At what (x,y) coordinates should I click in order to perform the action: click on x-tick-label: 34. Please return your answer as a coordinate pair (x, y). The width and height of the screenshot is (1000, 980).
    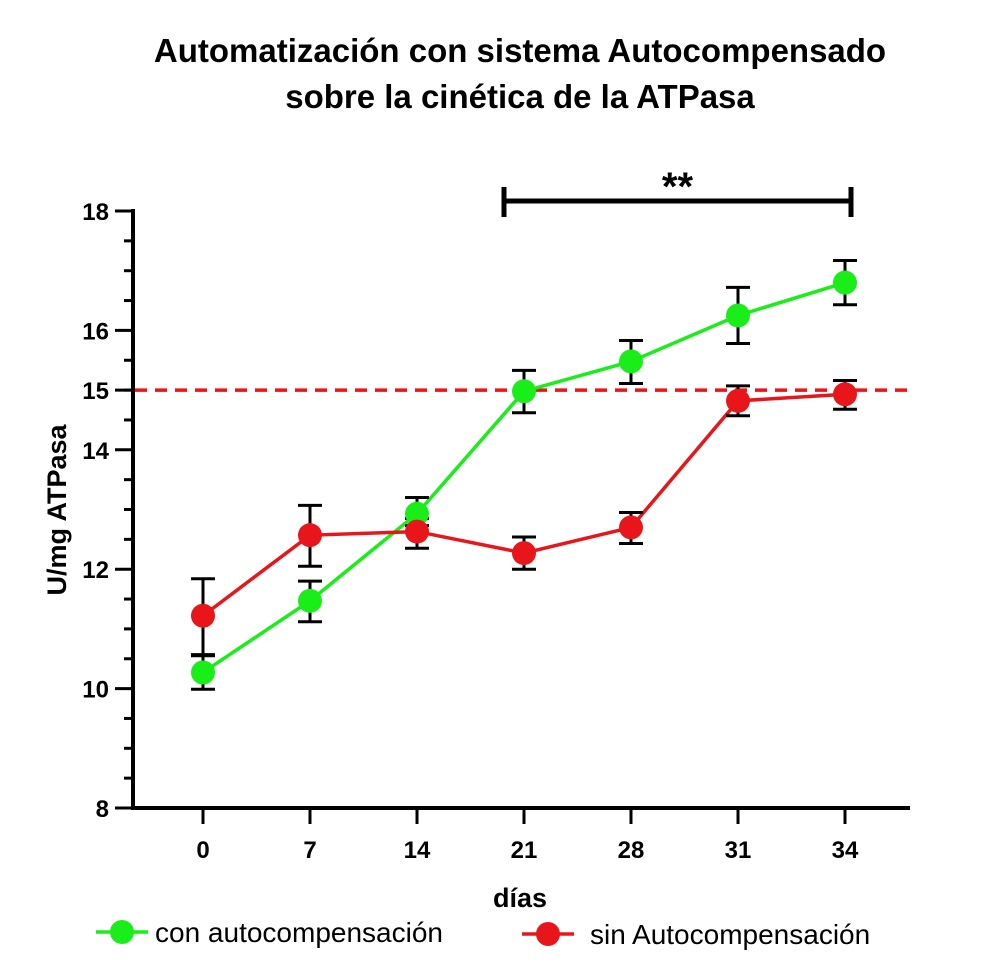
    Looking at the image, I should click on (845, 850).